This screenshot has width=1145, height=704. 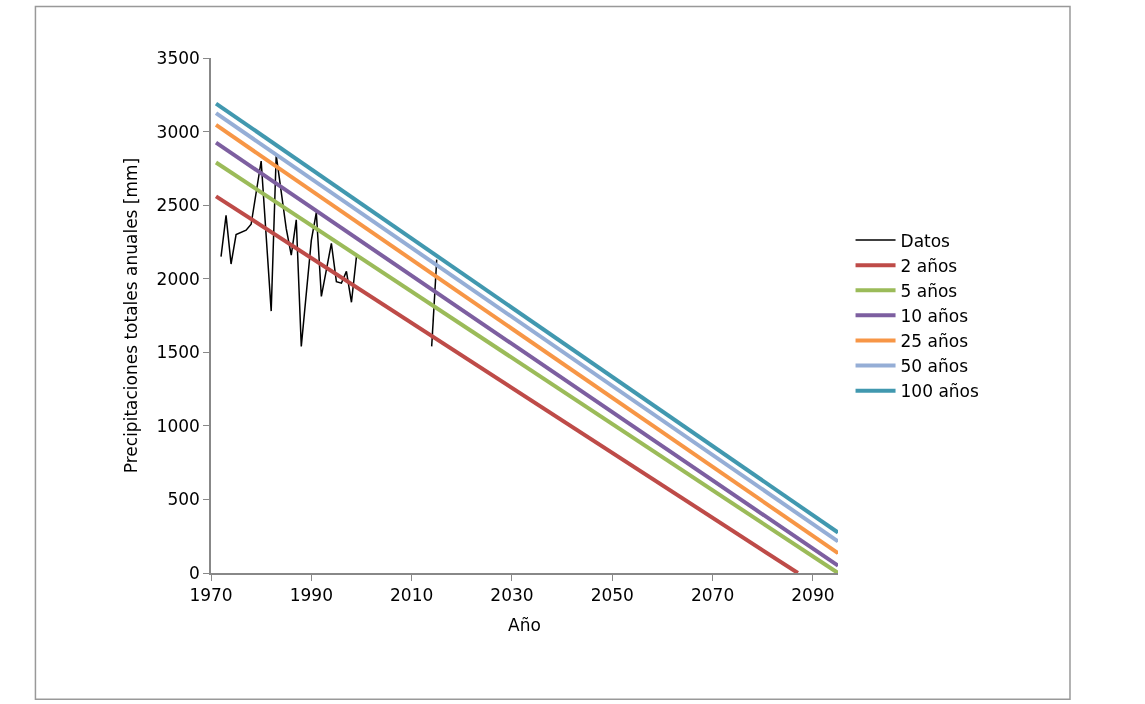 I want to click on y-tick-label: 2500, so click(x=178, y=205).